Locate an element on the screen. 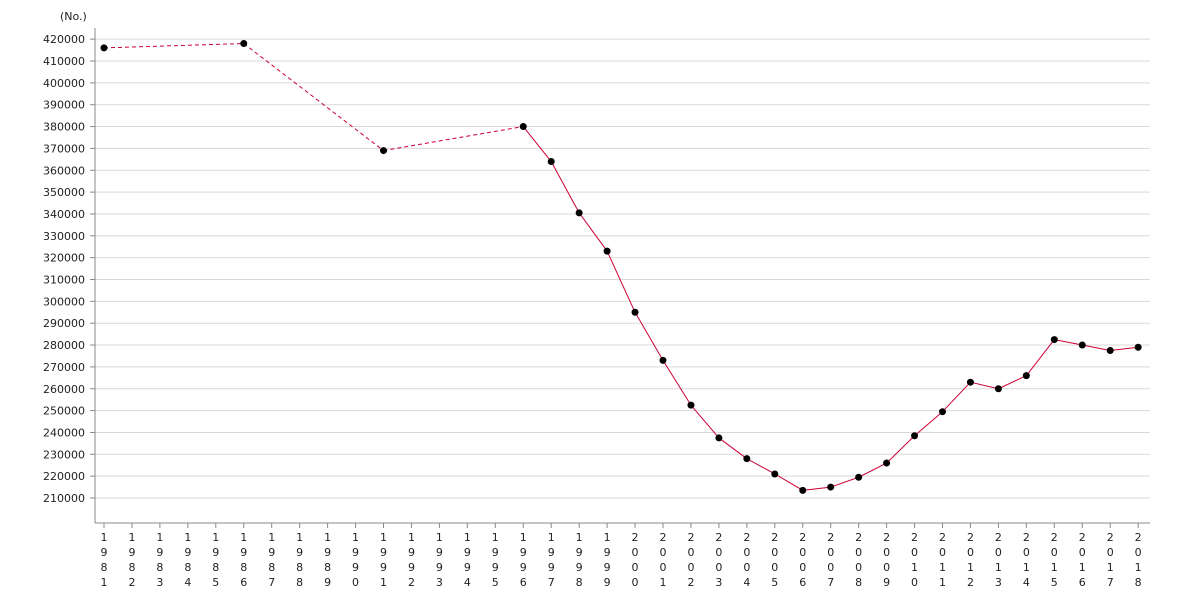 The image size is (1180, 600). y-tick-label: 410000 is located at coordinates (64, 61).